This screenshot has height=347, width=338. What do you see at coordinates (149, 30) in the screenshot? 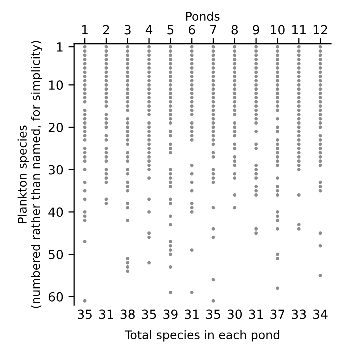
I see `x-tick-label: 4` at bounding box center [149, 30].